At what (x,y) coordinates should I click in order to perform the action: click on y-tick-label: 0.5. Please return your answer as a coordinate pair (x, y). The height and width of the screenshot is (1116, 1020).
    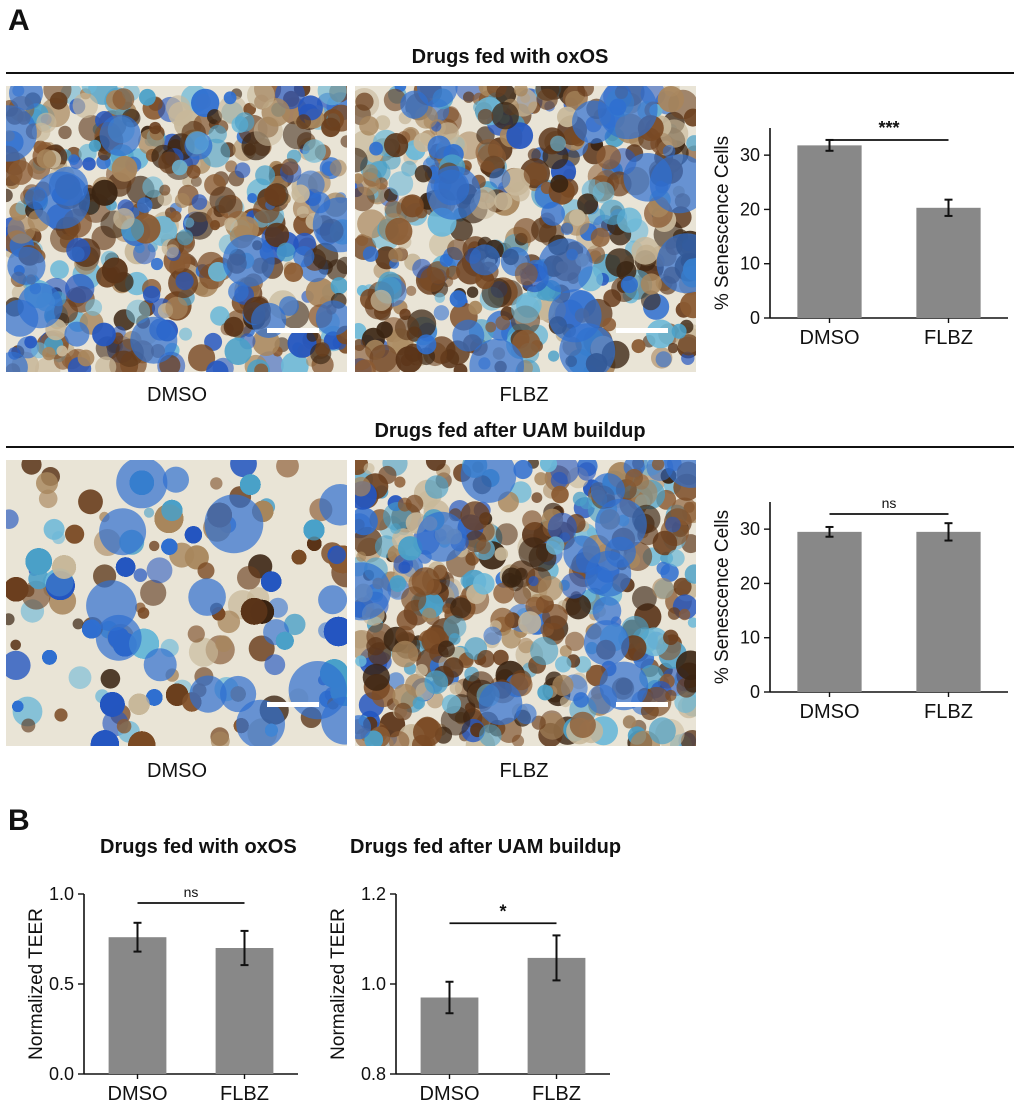
    Looking at the image, I should click on (61, 984).